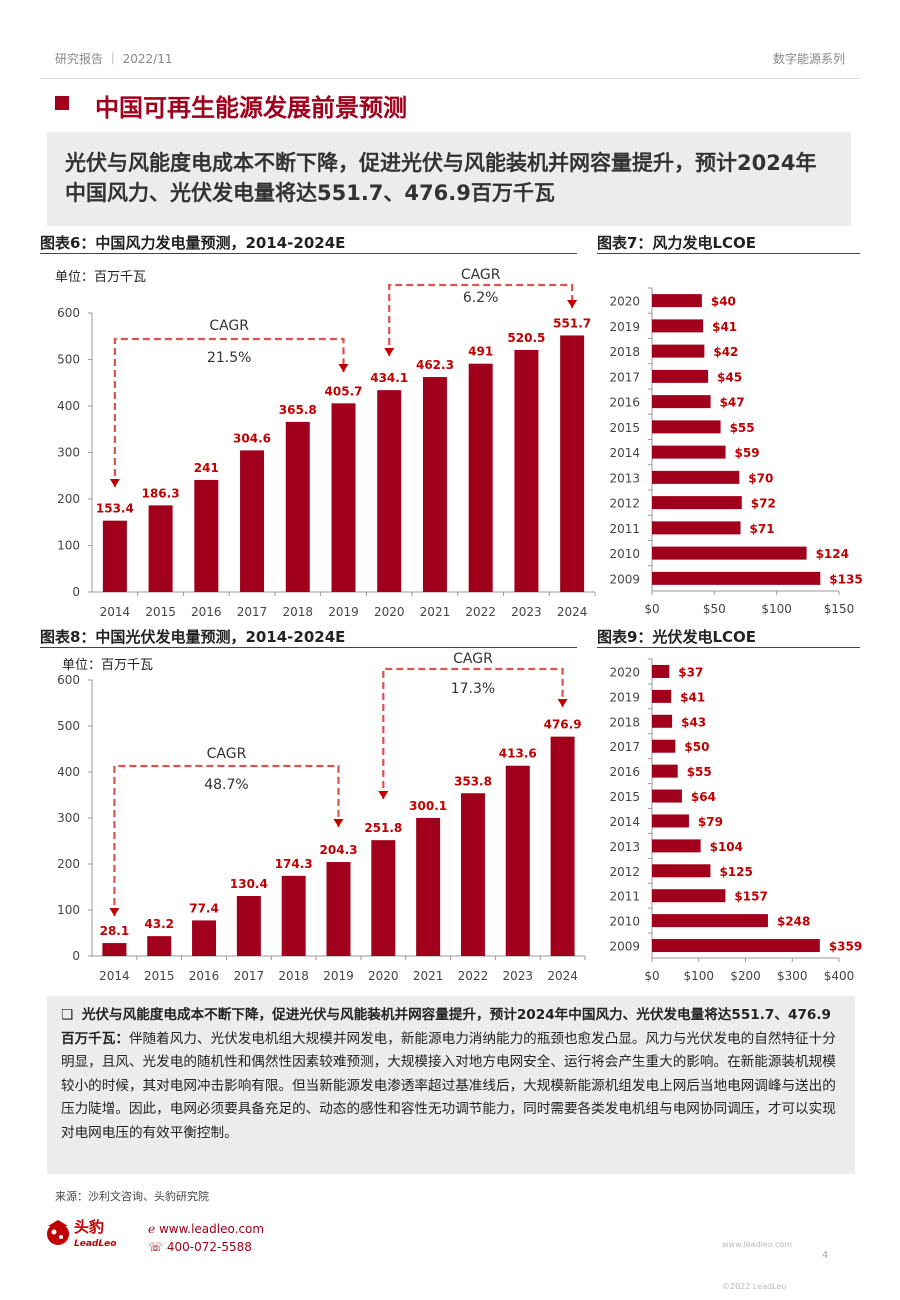 The height and width of the screenshot is (1300, 900). I want to click on cagr-value: 48.7%, so click(226, 785).